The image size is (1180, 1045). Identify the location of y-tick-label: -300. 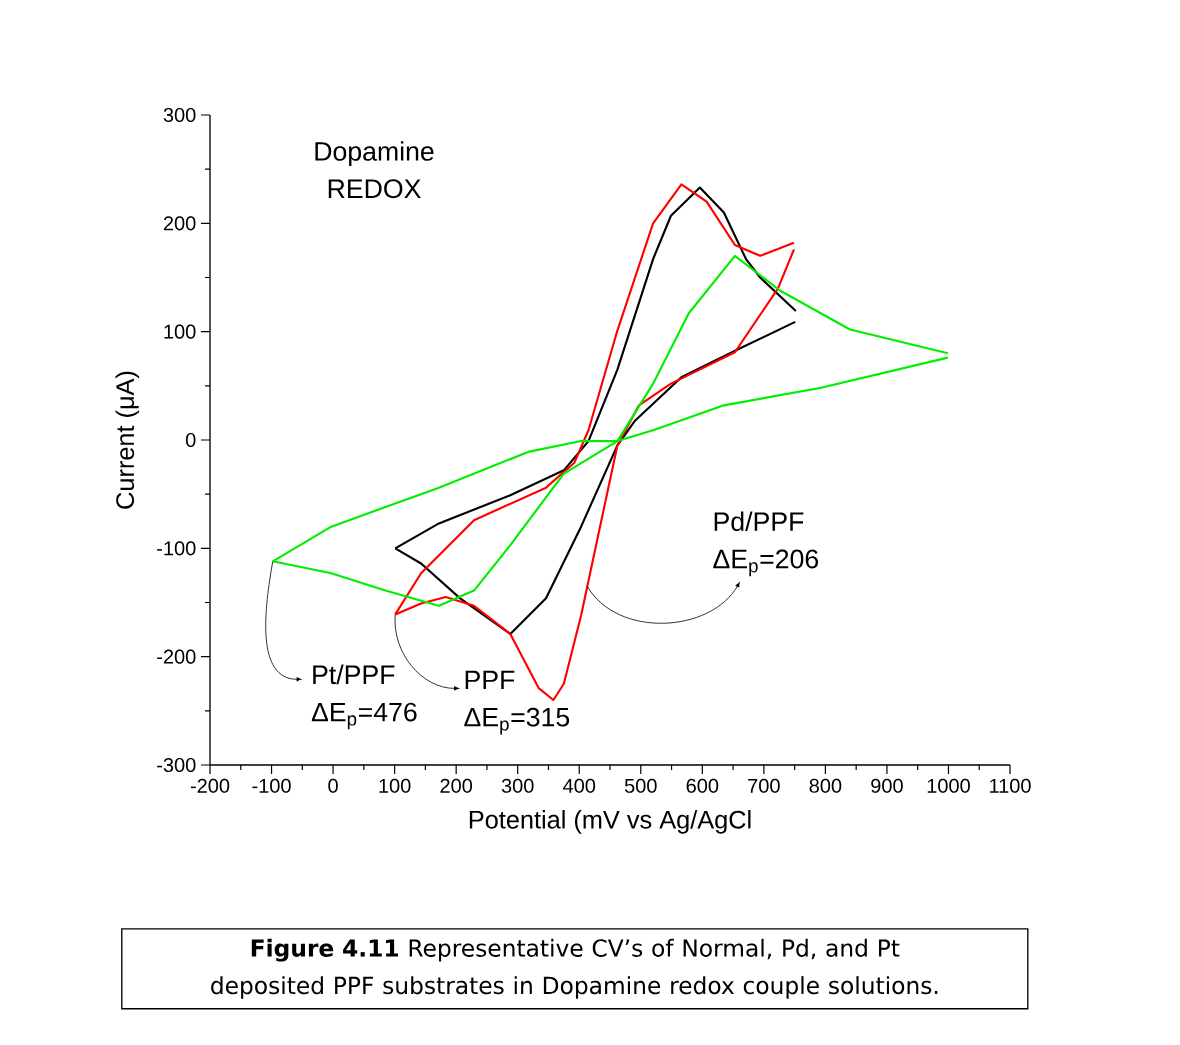
(176, 765).